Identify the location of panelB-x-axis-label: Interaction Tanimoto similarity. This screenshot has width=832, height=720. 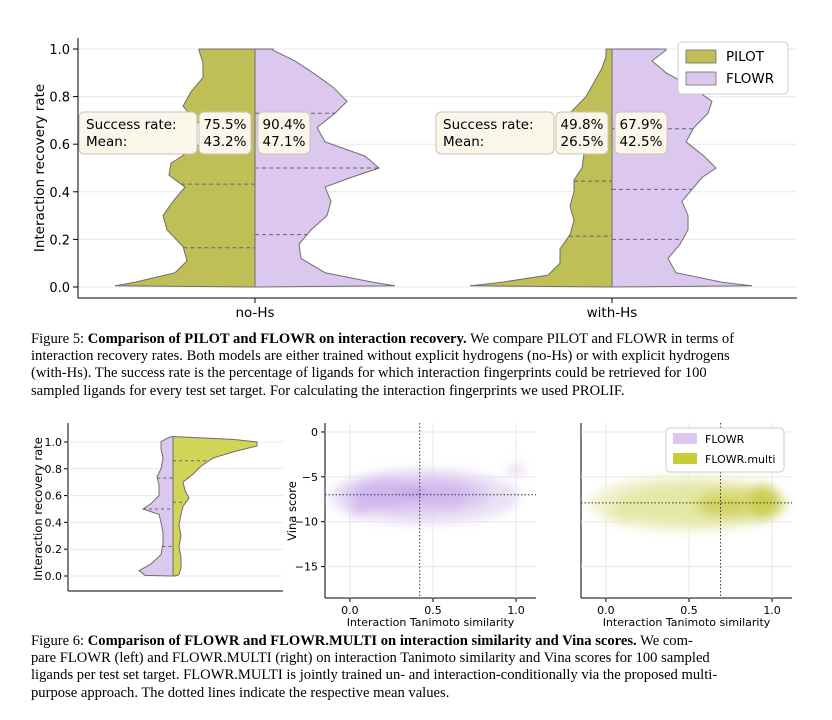
(431, 622).